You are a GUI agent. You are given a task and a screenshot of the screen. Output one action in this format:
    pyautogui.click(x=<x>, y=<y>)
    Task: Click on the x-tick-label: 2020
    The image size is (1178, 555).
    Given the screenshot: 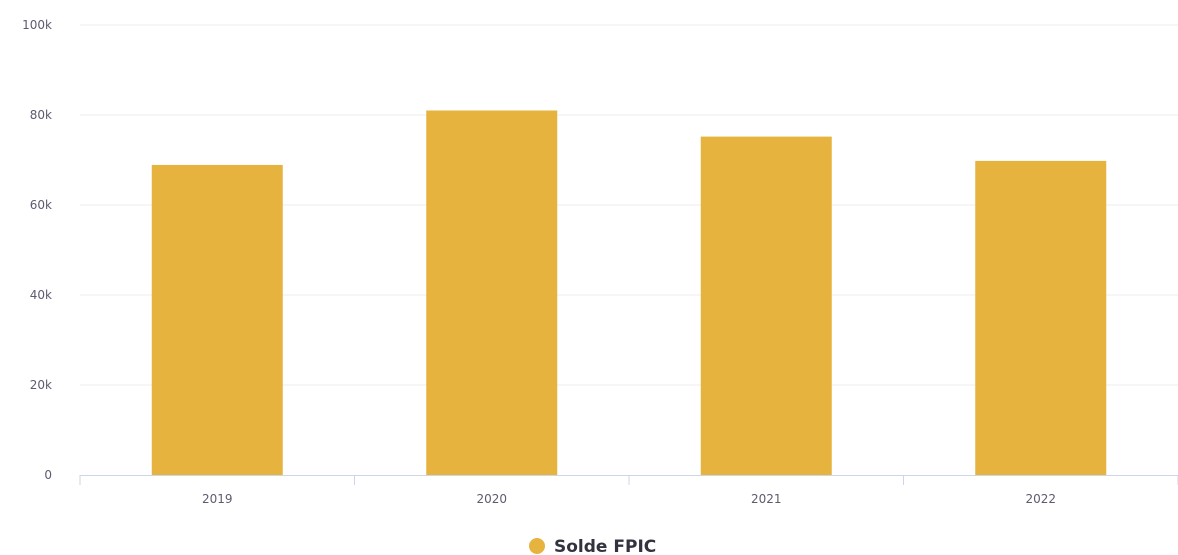 What is the action you would take?
    pyautogui.click(x=491, y=499)
    